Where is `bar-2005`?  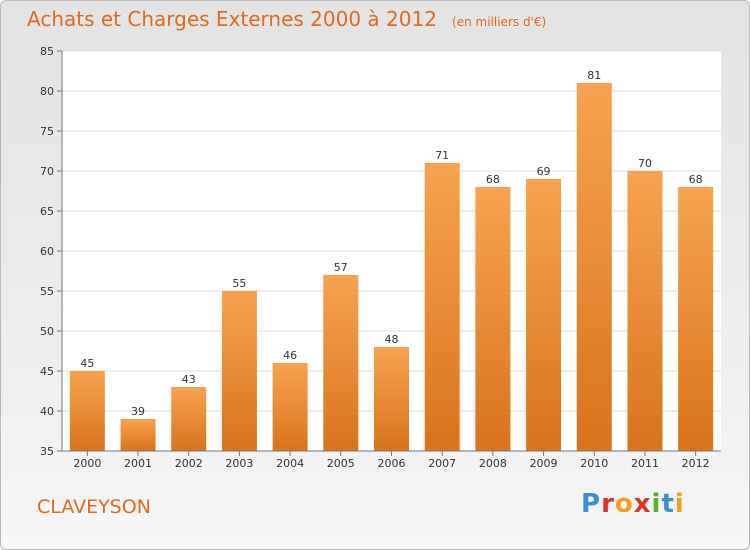 bar-2005 is located at coordinates (341, 363).